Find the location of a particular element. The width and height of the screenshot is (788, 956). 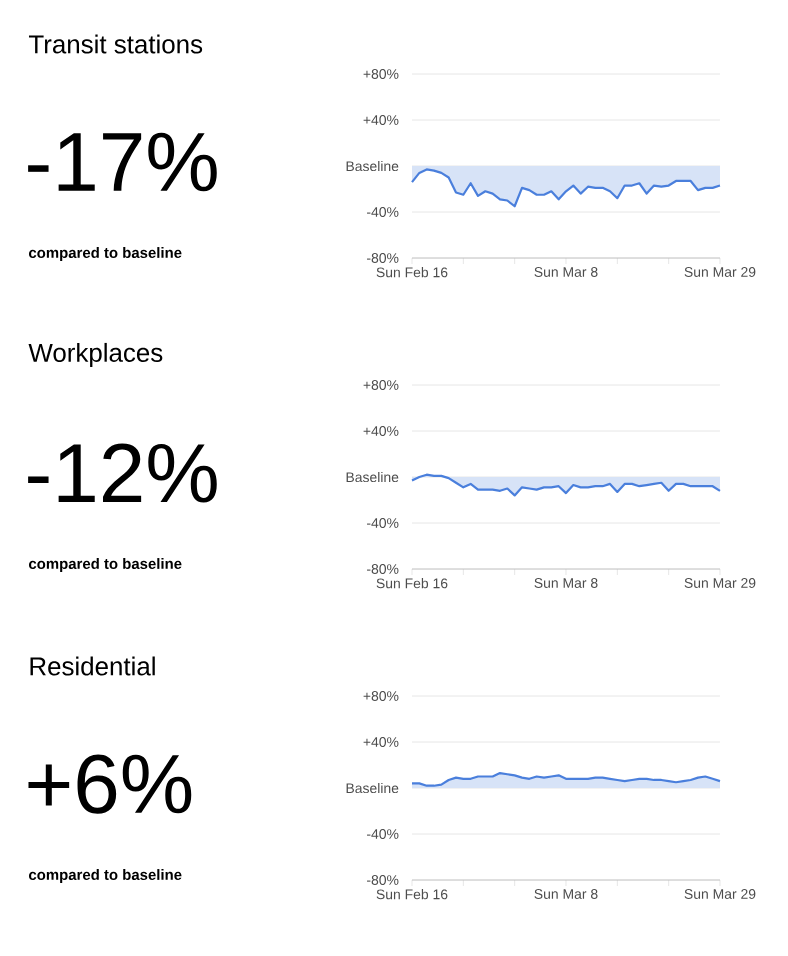

text: -12% is located at coordinates (122, 473).